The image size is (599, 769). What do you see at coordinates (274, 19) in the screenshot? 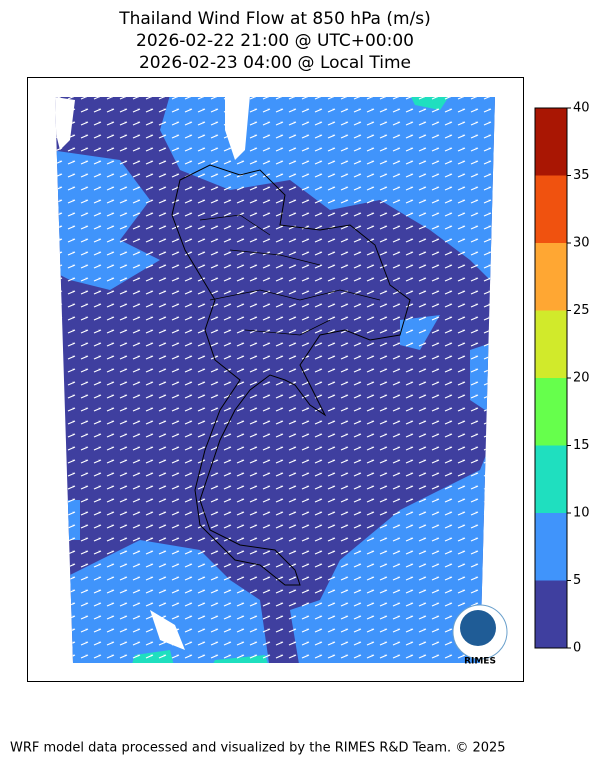
I see `title: Thailand Wind Flow at 850 hPa (m/s)` at bounding box center [274, 19].